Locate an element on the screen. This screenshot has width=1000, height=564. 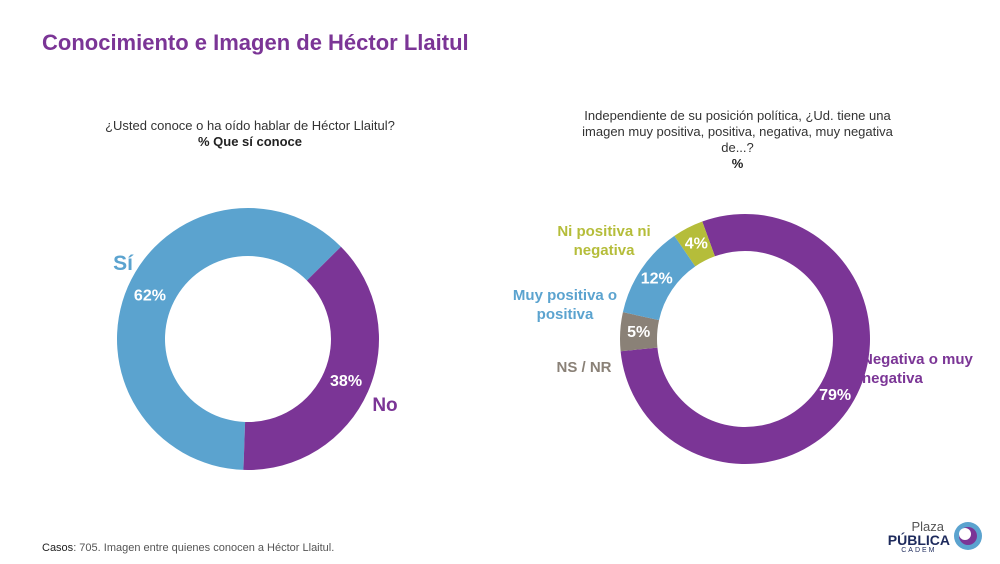
category-label: Ni positiva ni negativa is located at coordinates (604, 241).